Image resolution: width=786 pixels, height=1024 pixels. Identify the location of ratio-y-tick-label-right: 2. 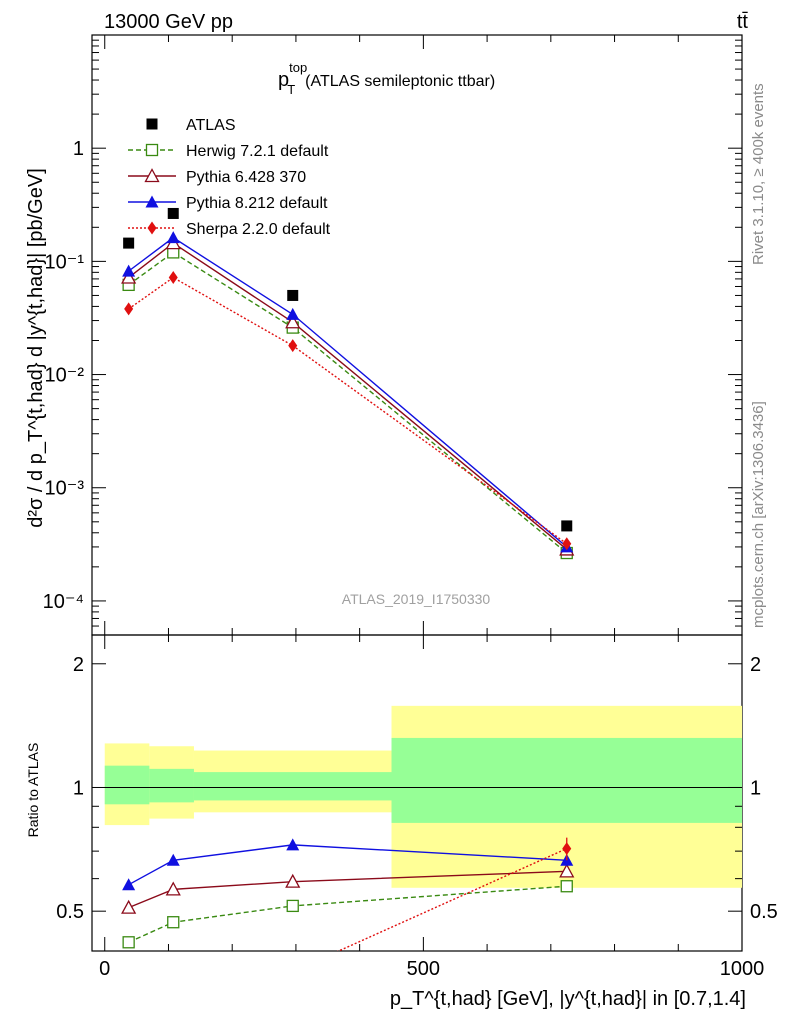
(755, 665).